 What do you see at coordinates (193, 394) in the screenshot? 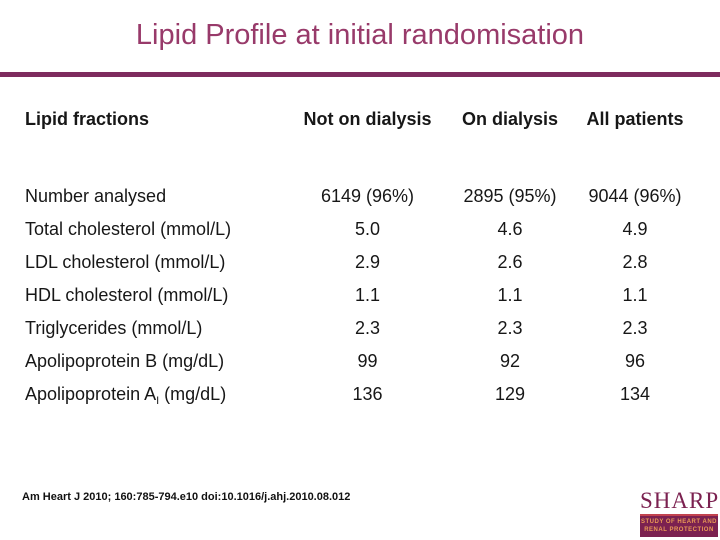
I see `row-label-unit: (mg/dL)` at bounding box center [193, 394].